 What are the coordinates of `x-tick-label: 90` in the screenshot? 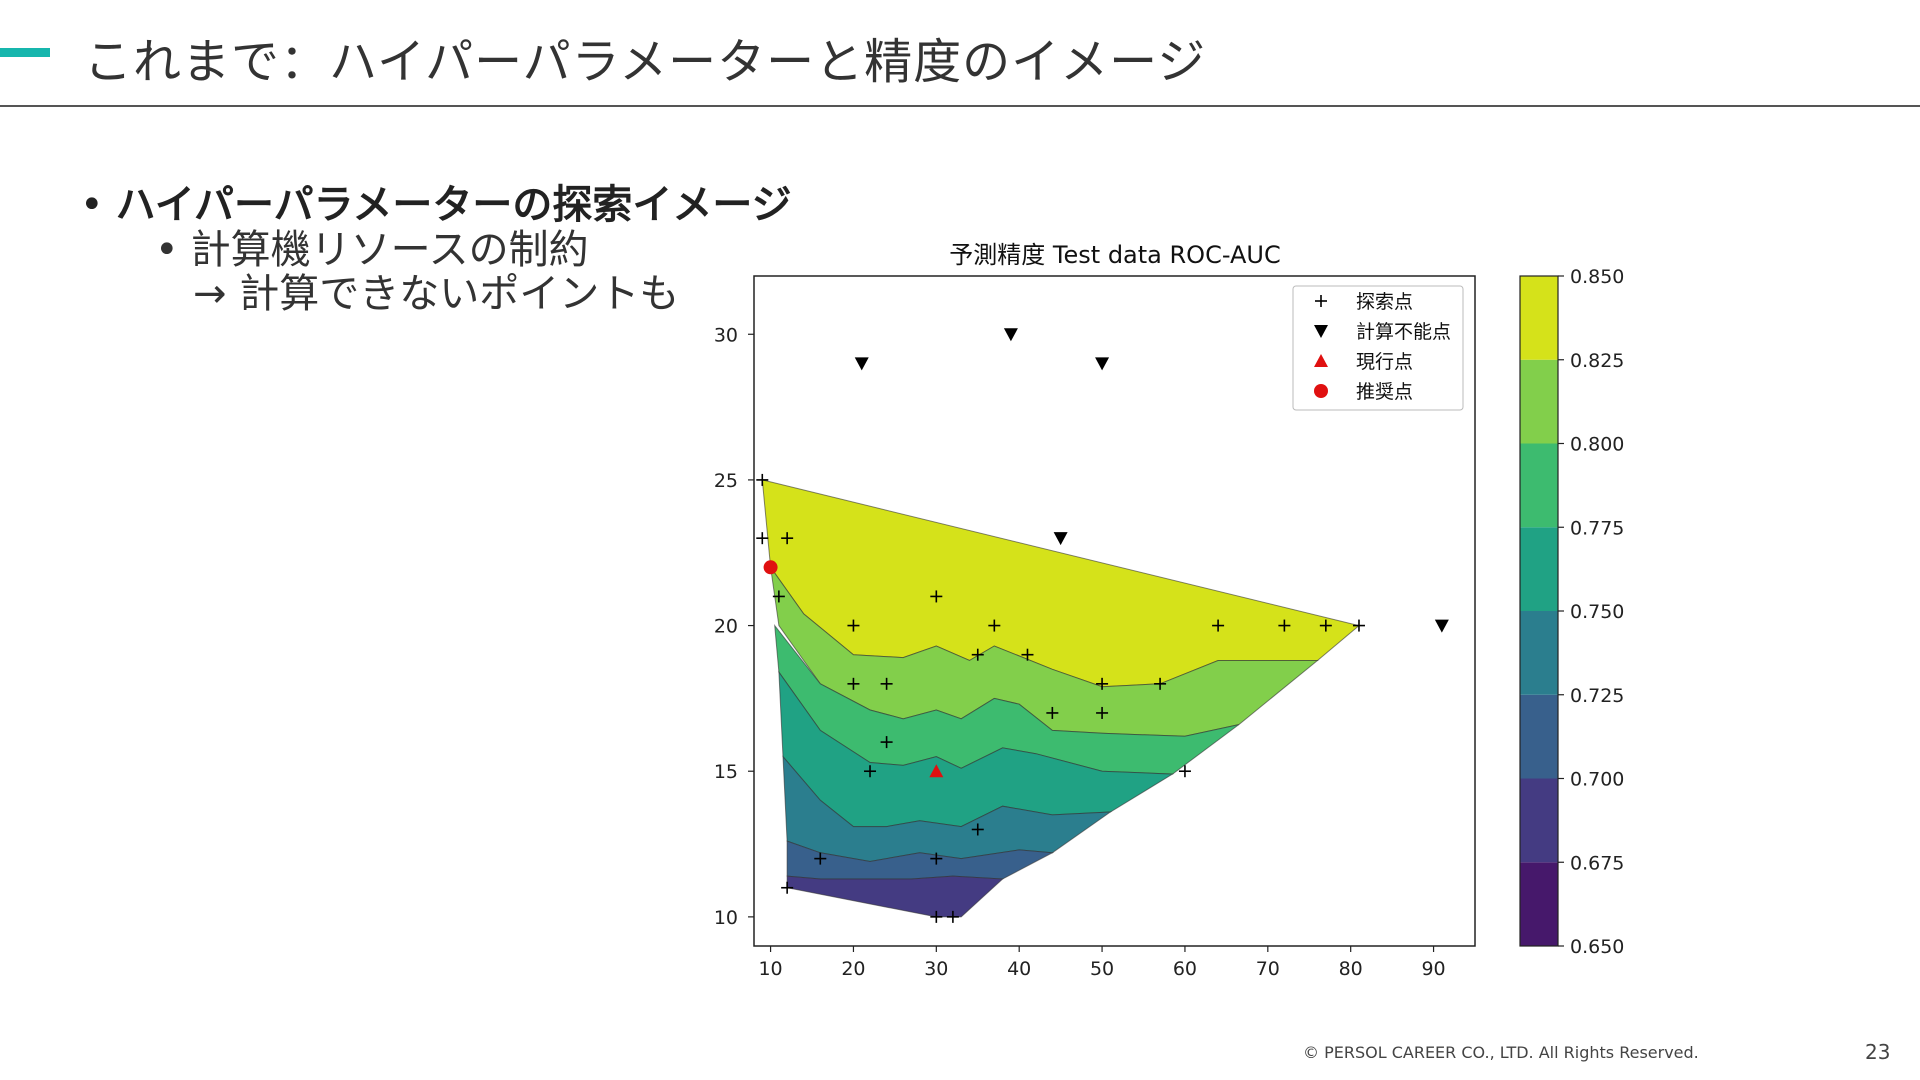 It's located at (1433, 969).